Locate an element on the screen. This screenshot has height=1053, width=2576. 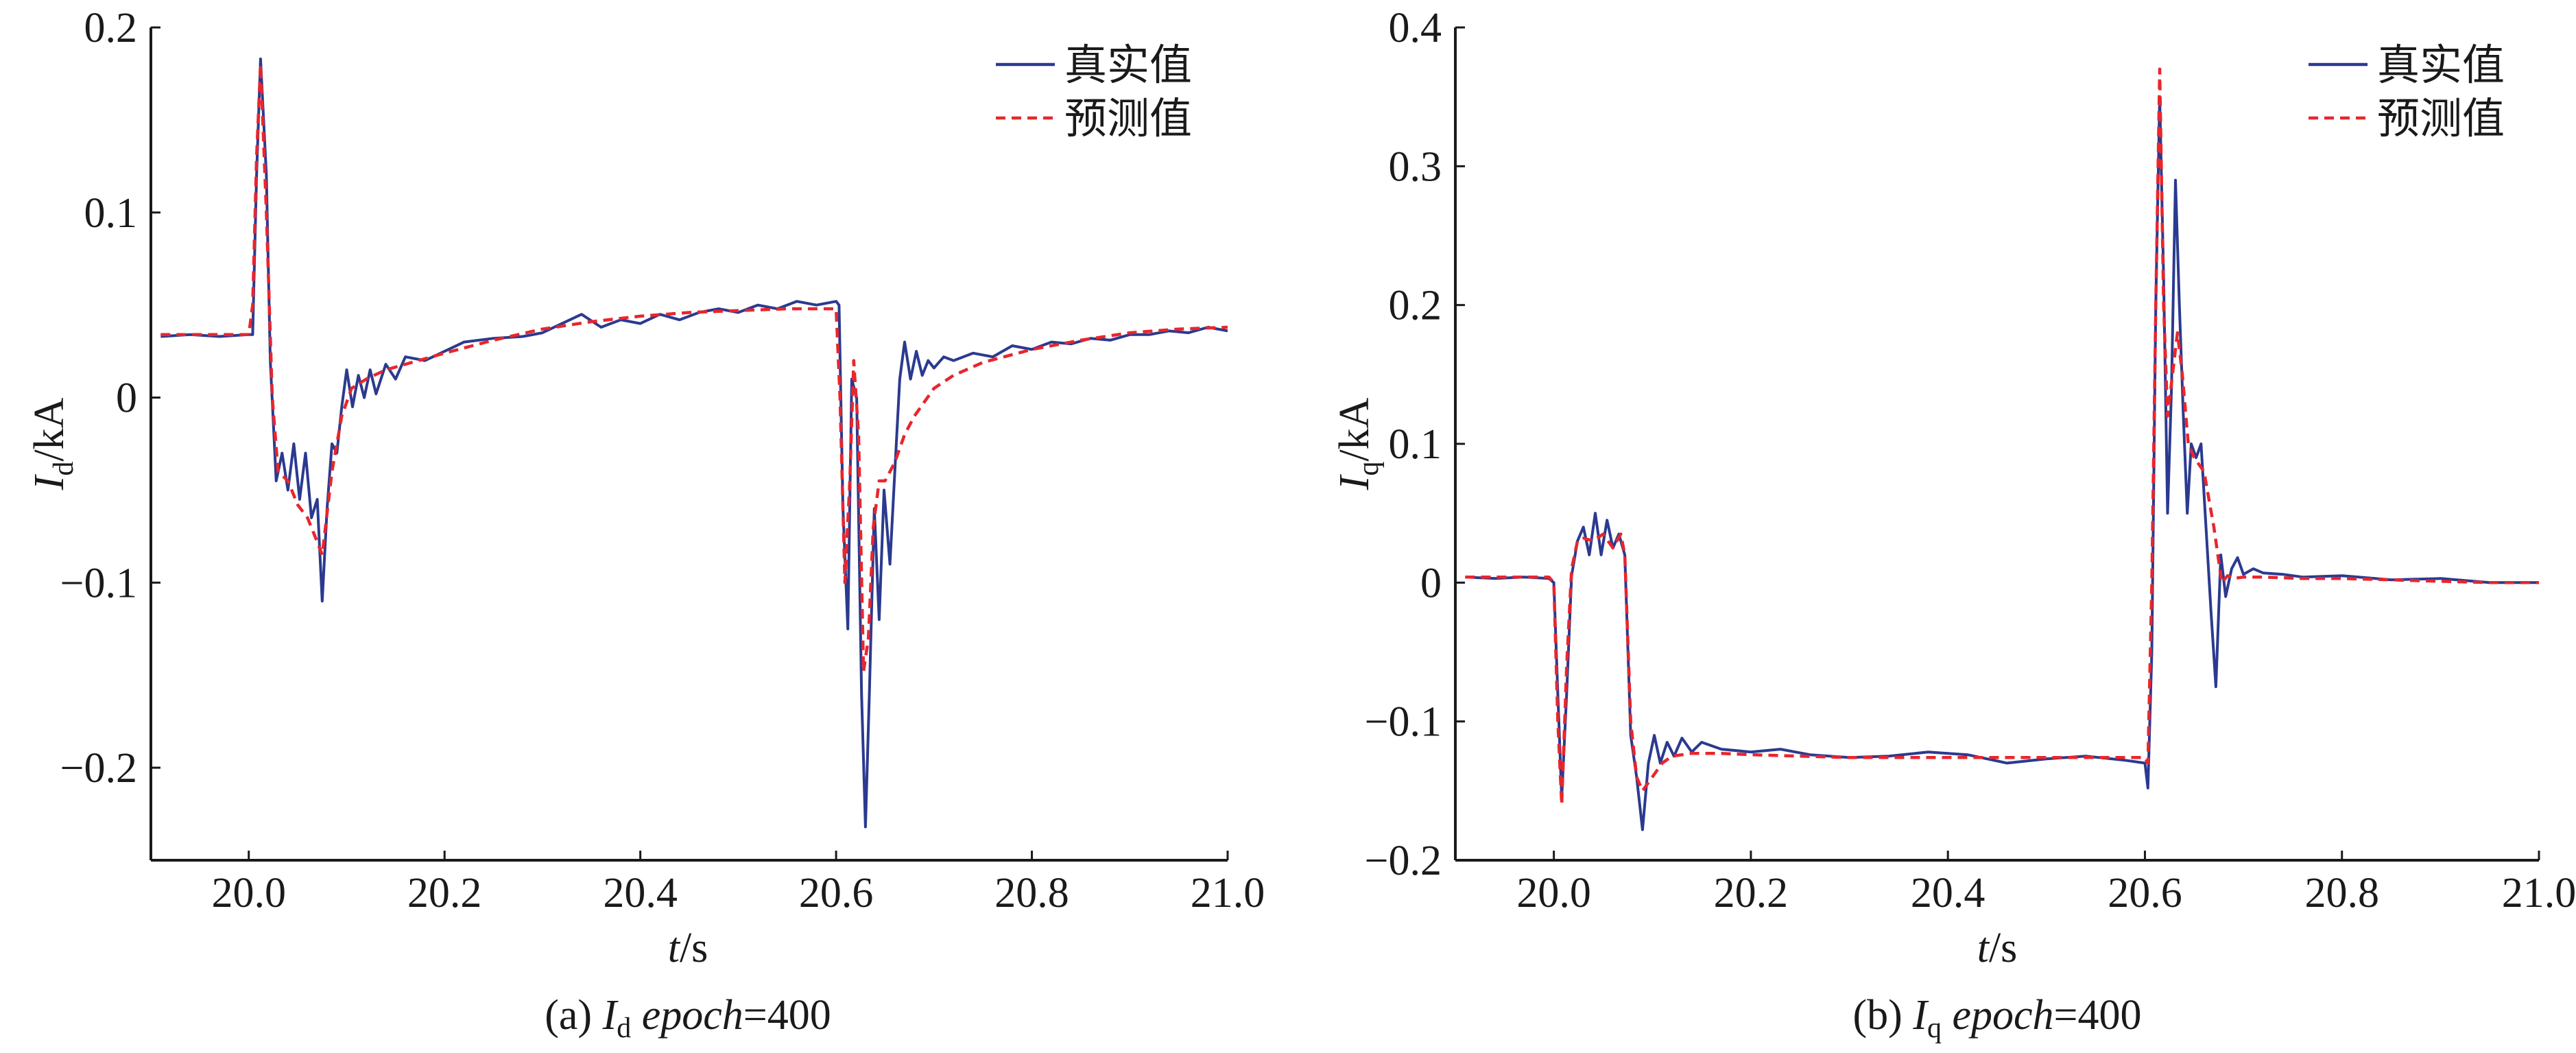
panel-caption: (b) Iq epoch=400 is located at coordinates (1997, 1018).